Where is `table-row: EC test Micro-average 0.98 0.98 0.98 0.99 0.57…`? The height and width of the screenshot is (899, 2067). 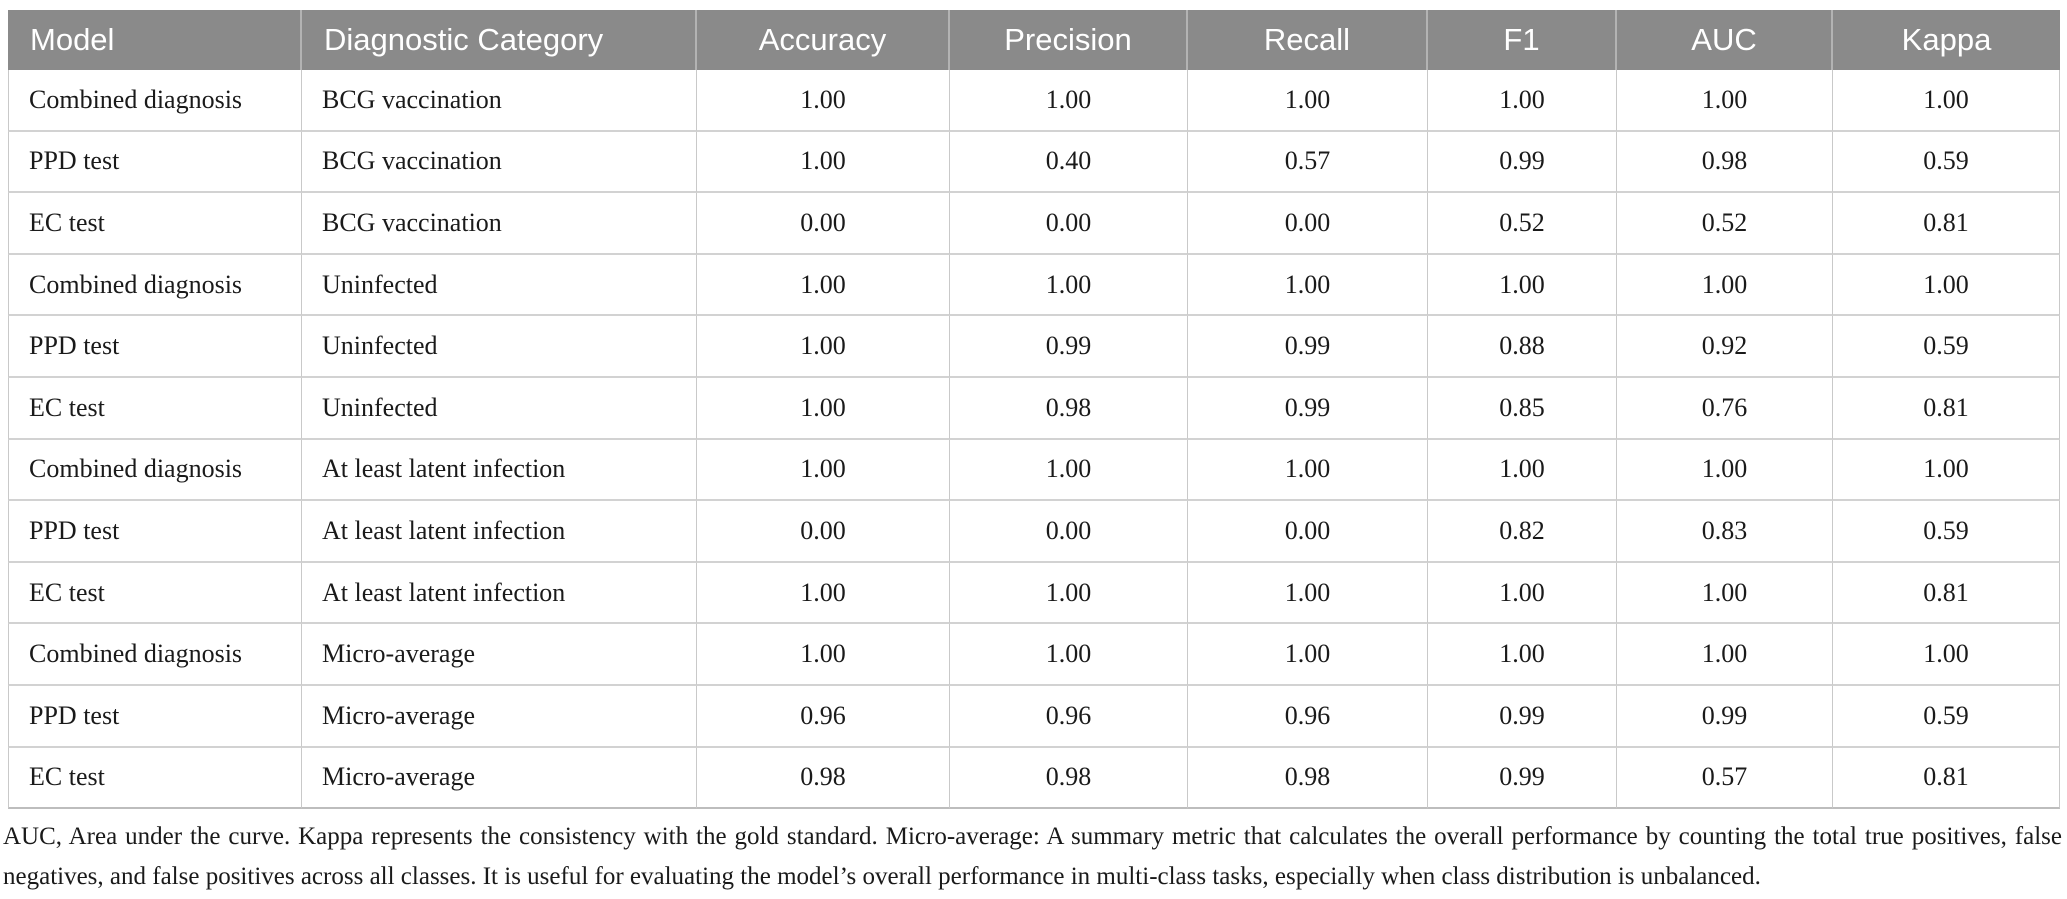
table-row: EC test Micro-average 0.98 0.98 0.98 0.99 0.57… is located at coordinates (1034, 778).